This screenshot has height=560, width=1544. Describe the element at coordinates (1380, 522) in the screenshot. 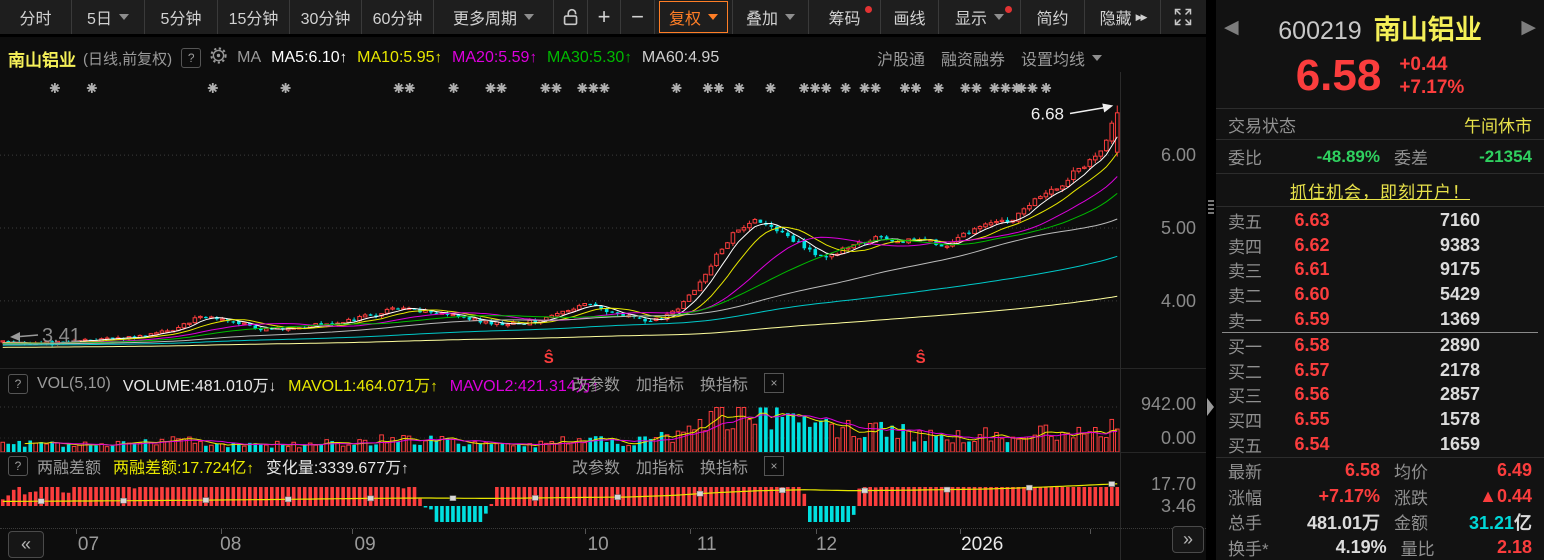

I see `stats-row: 总手 481.01万 金额 31.21亿` at that location.